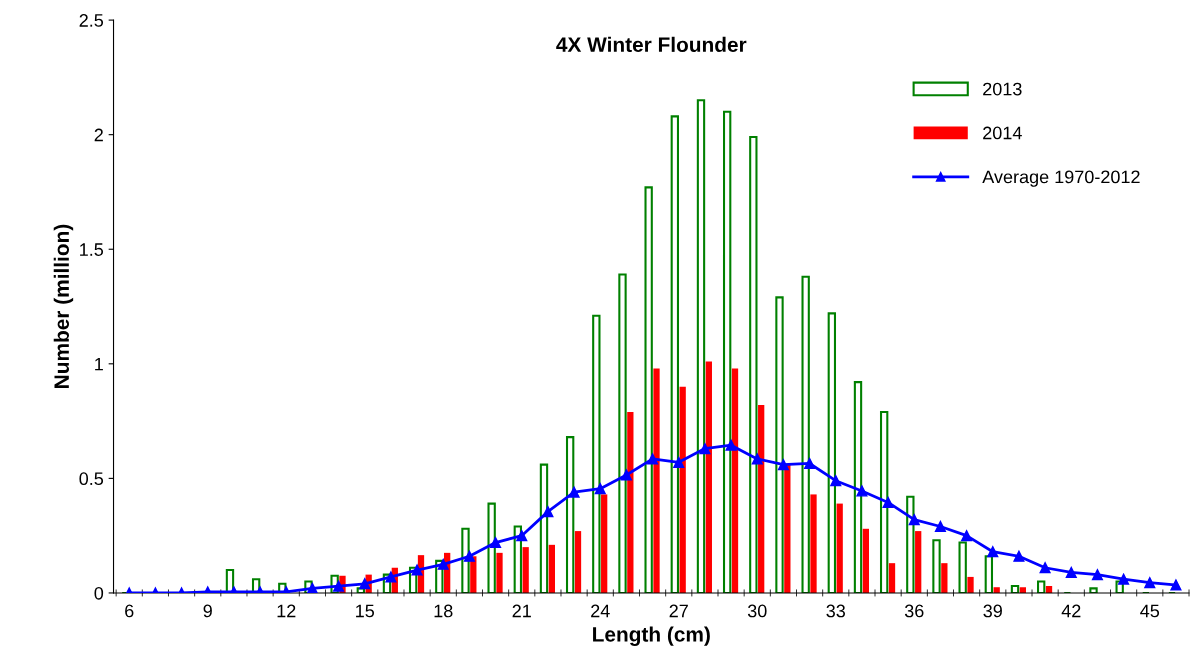 The image size is (1195, 670). What do you see at coordinates (443, 611) in the screenshot?
I see `x-tick-label: 18` at bounding box center [443, 611].